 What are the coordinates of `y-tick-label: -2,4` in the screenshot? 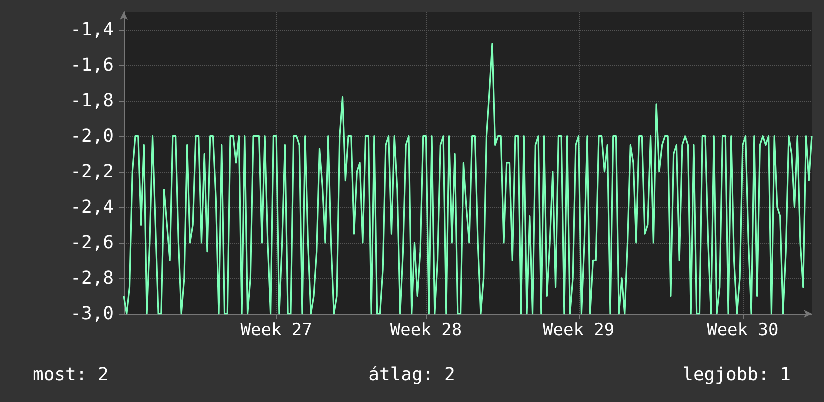 It's located at (92, 207).